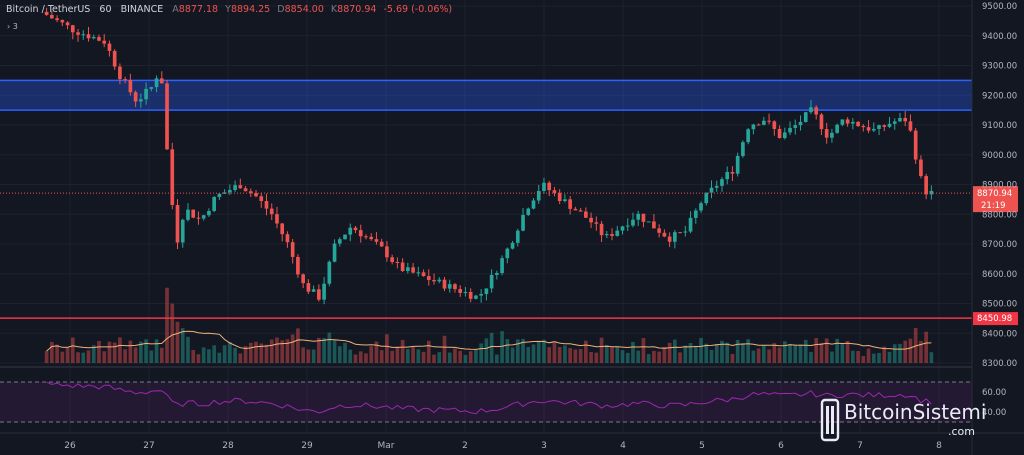 Image resolution: width=1024 pixels, height=455 pixels. Describe the element at coordinates (995, 199) in the screenshot. I see `last-price-tag` at that location.